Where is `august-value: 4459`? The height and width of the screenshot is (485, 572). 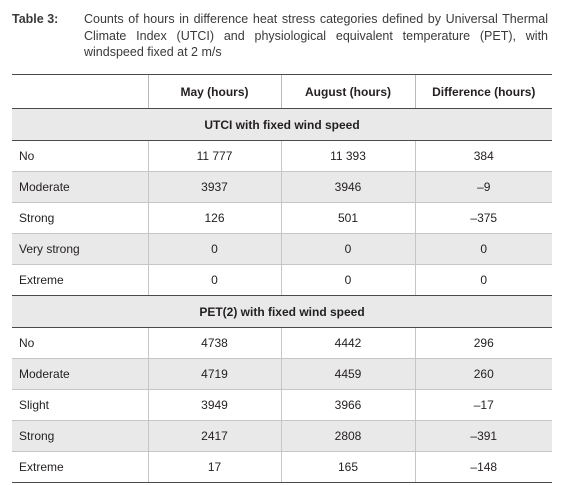 august-value: 4459 is located at coordinates (347, 374).